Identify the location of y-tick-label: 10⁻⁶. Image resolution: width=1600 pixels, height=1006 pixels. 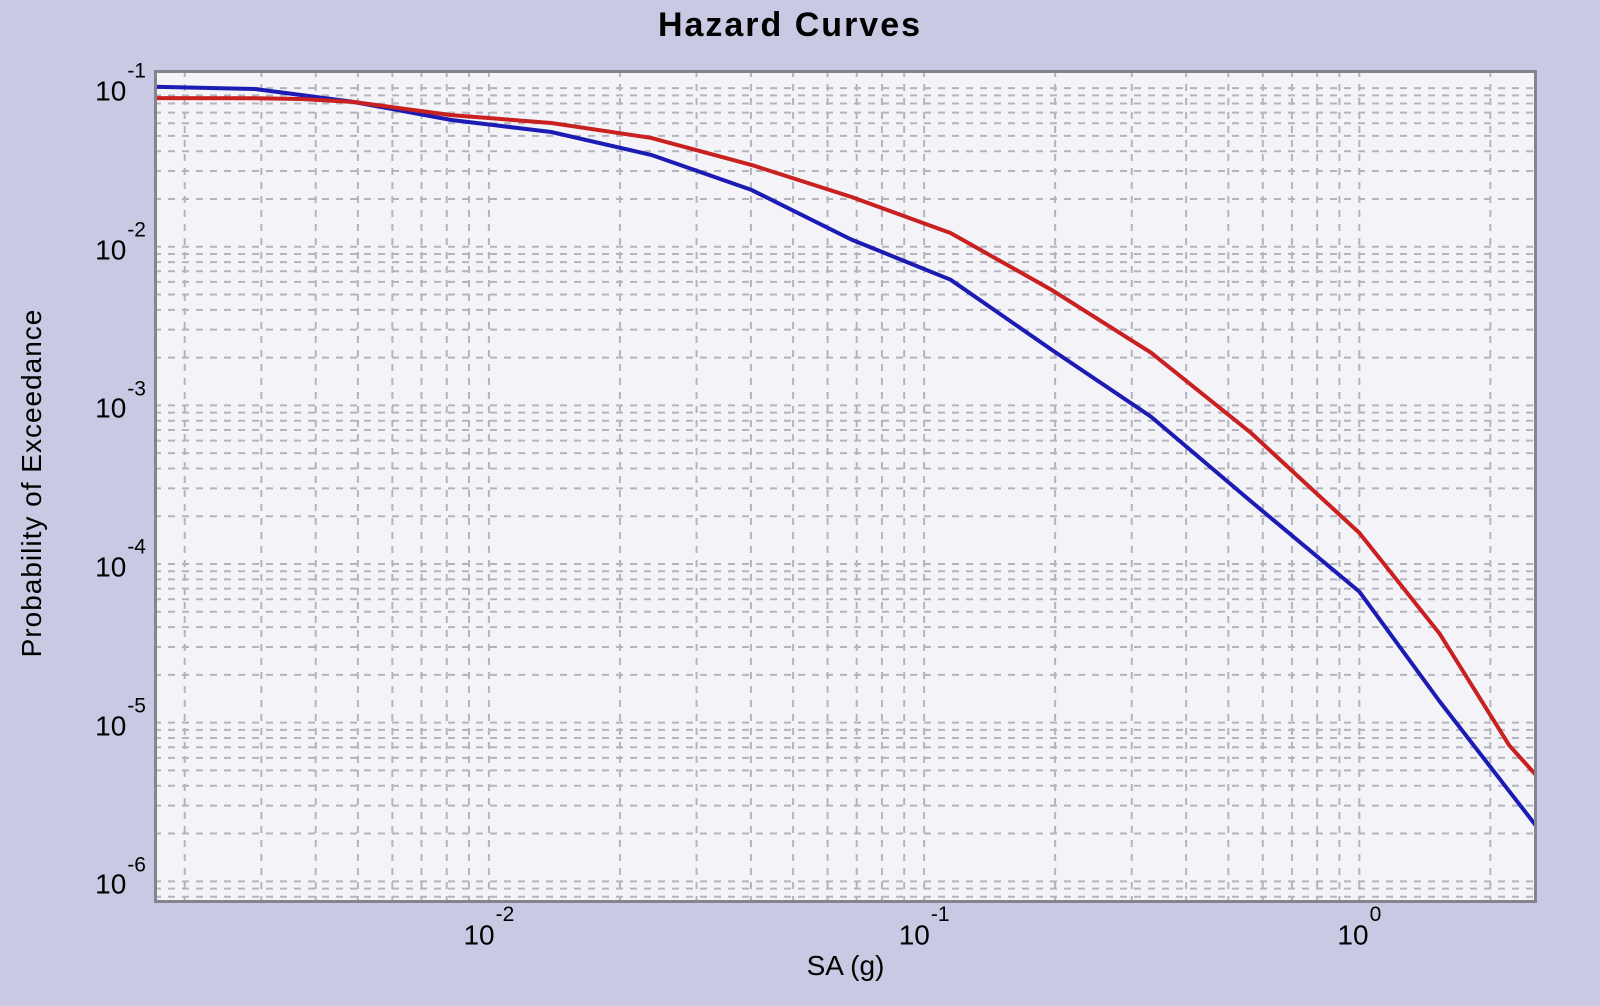
(120, 876).